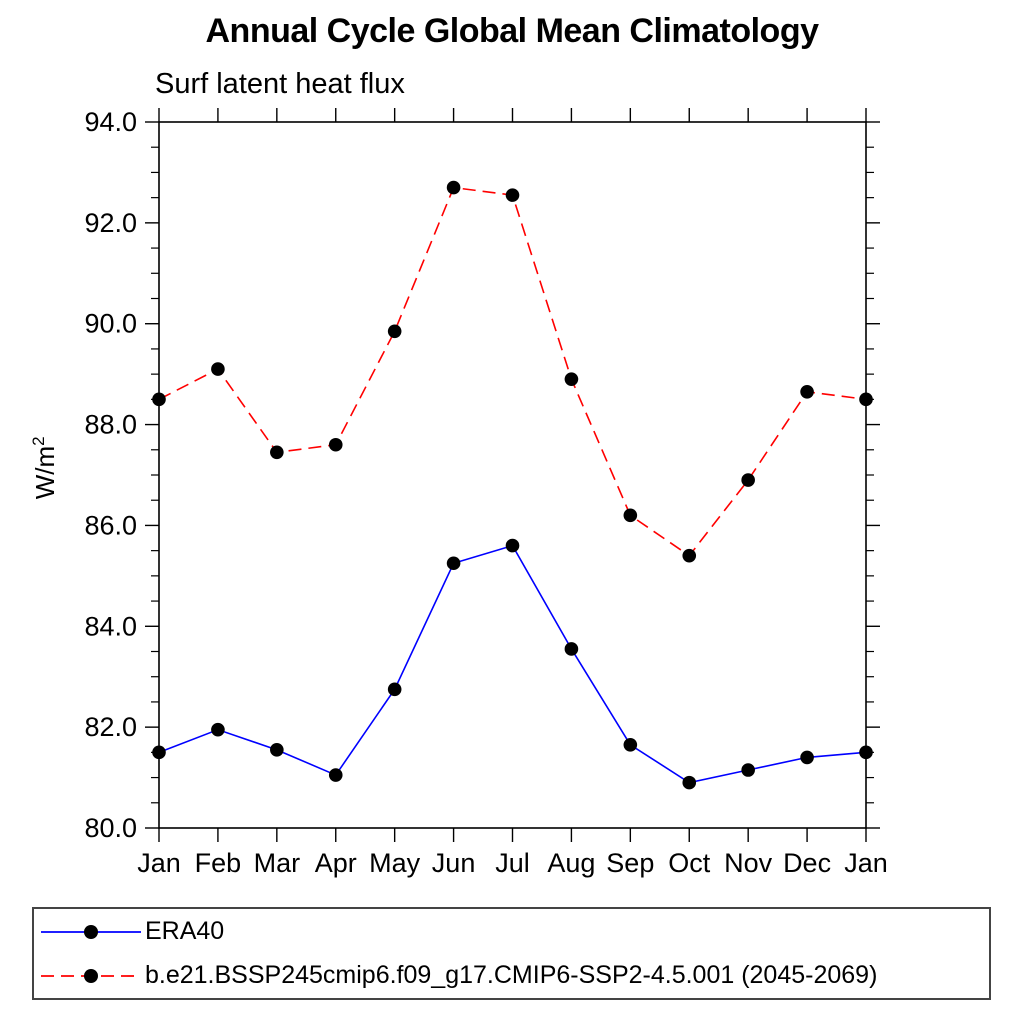  What do you see at coordinates (336, 863) in the screenshot?
I see `x-tick-label: Apr` at bounding box center [336, 863].